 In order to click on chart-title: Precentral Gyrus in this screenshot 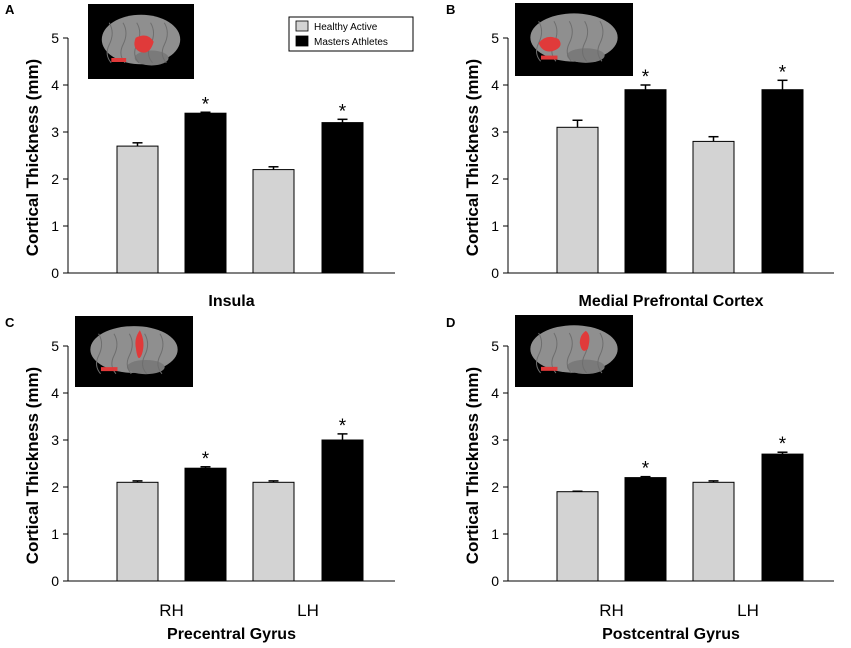, I will do `click(231, 634)`.